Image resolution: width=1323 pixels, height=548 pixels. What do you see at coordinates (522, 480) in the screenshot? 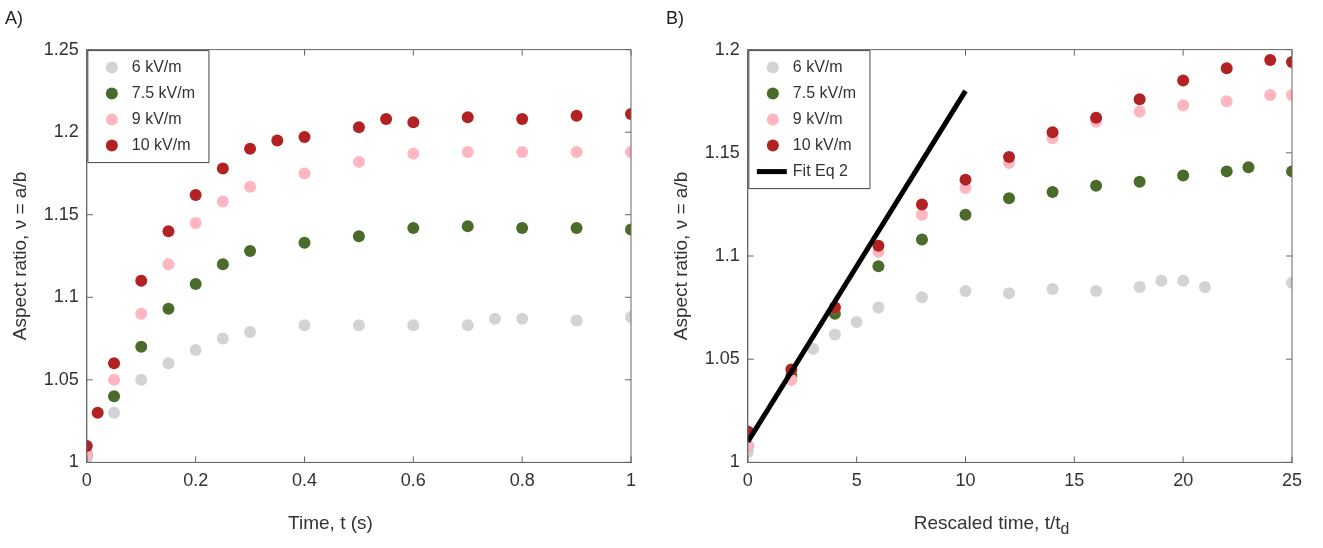
I see `x-tick-label: 0.8` at bounding box center [522, 480].